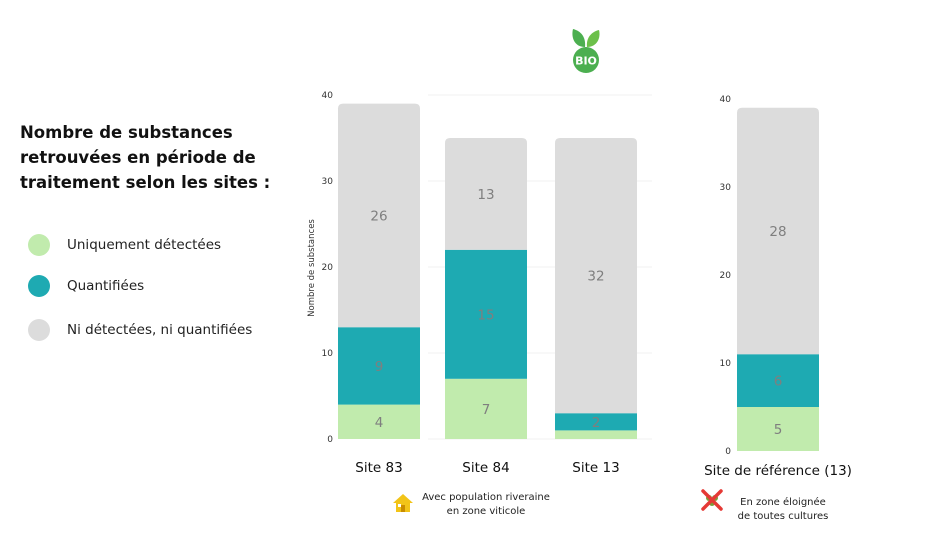  I want to click on bar-value-label: 6, so click(778, 382).